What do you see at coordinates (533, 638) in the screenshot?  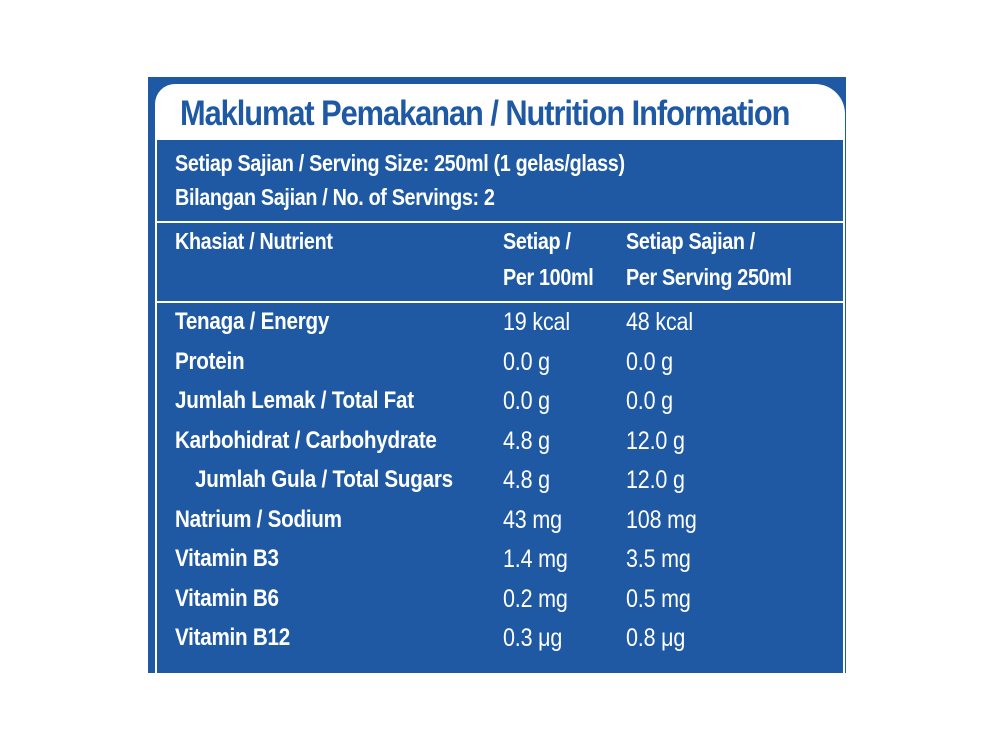 I see `row-value-per100: 0.3 μg` at bounding box center [533, 638].